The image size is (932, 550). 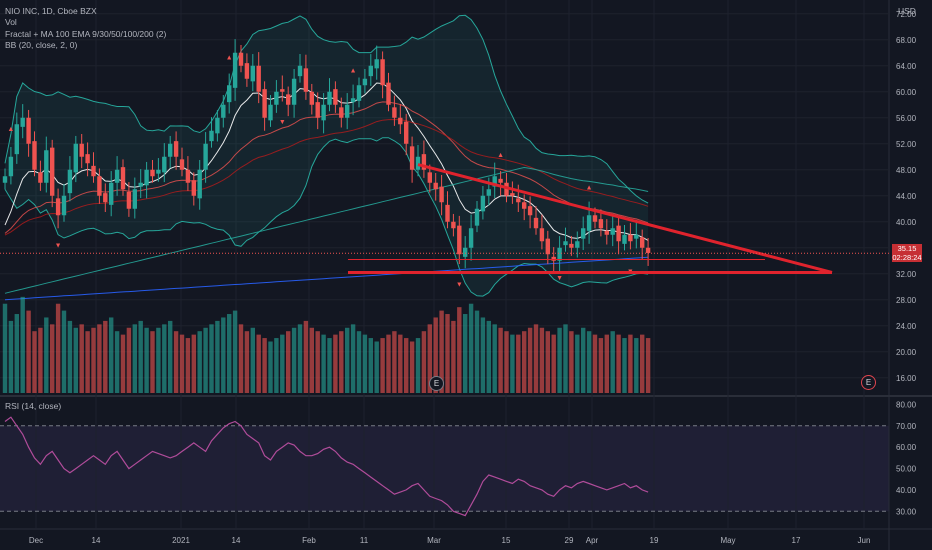 I want to click on earnings-event-icon: E, so click(x=436, y=383).